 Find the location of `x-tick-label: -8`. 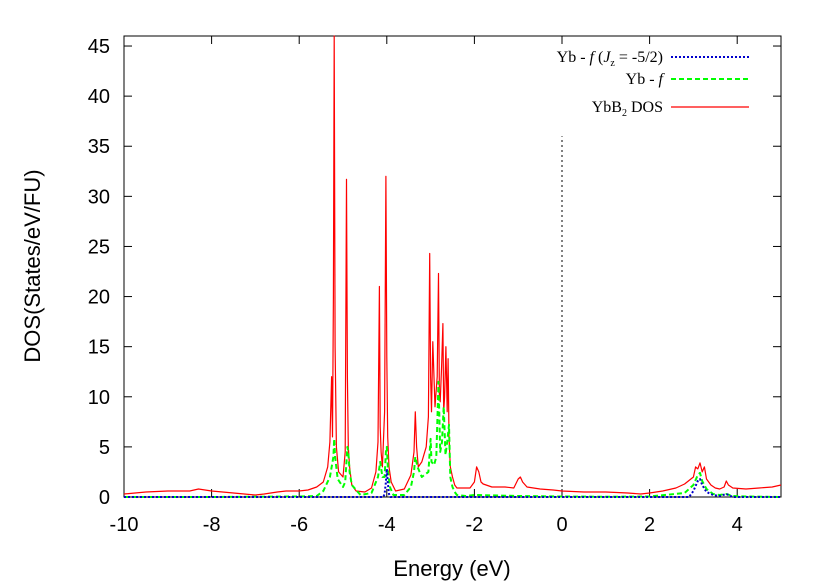

x-tick-label: -8 is located at coordinates (212, 525).